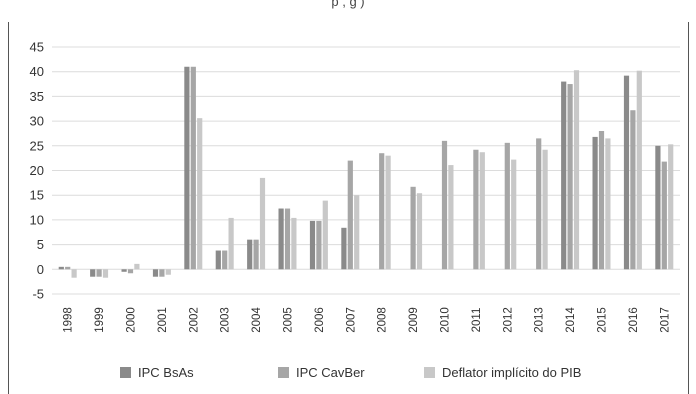 This screenshot has width=696, height=394. Describe the element at coordinates (226, 320) in the screenshot. I see `x-tick-label: 2003` at that location.